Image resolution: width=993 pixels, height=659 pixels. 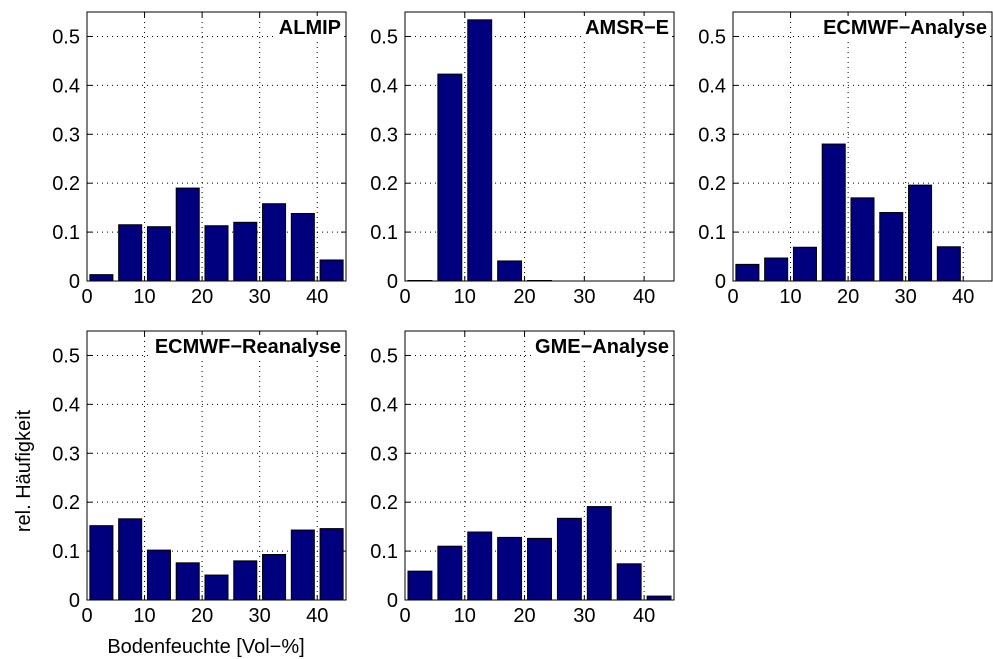 I want to click on panel-title: ECMWF−Analyse, so click(x=905, y=28).